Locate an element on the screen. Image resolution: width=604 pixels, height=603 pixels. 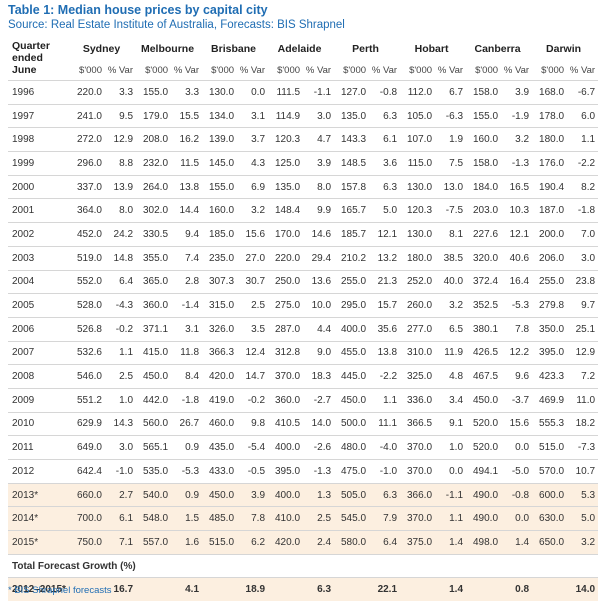
value-cell: 1.5 is located at coordinates (187, 518).